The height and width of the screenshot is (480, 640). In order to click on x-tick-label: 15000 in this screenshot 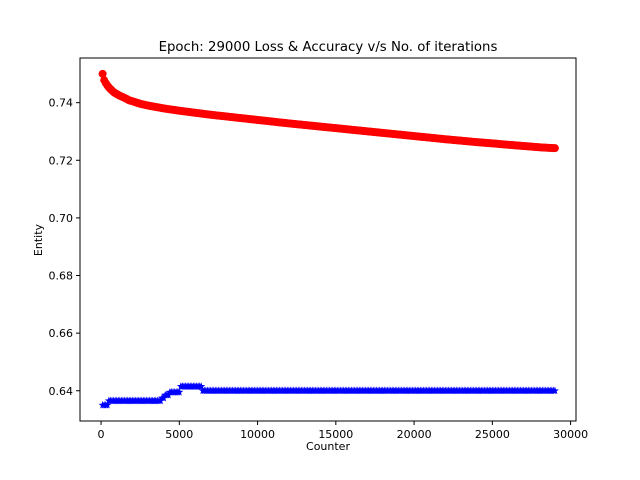, I will do `click(335, 434)`.